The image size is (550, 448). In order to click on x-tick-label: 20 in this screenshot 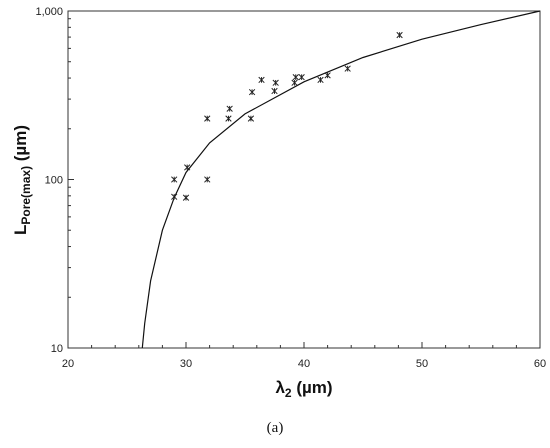, I will do `click(68, 364)`.